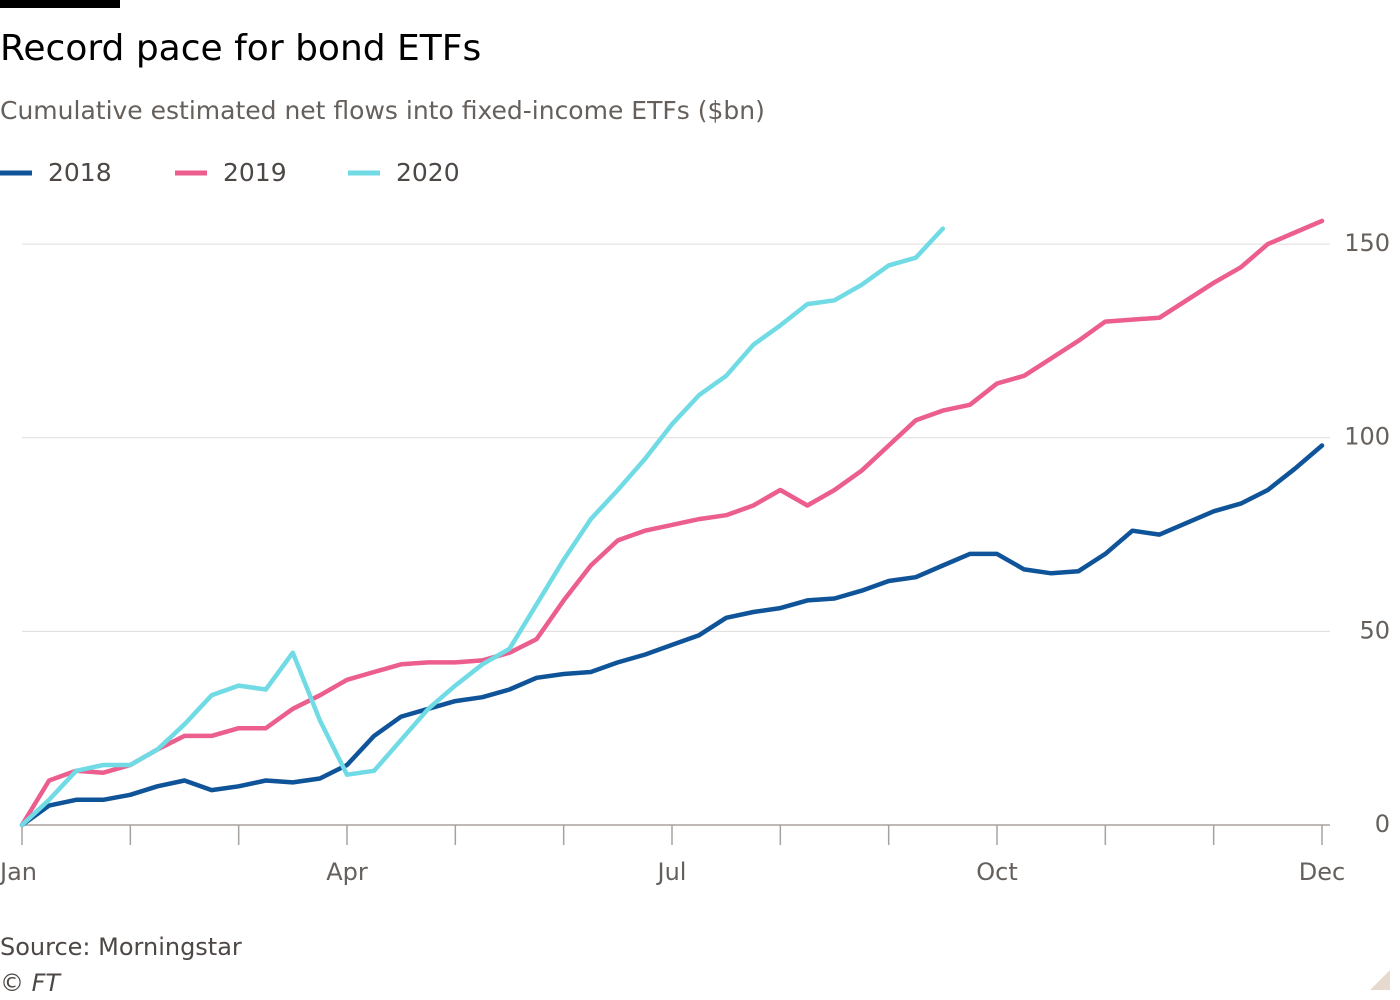 Image resolution: width=1400 pixels, height=1000 pixels. Describe the element at coordinates (1374, 630) in the screenshot. I see `y-tick-label: 50` at that location.